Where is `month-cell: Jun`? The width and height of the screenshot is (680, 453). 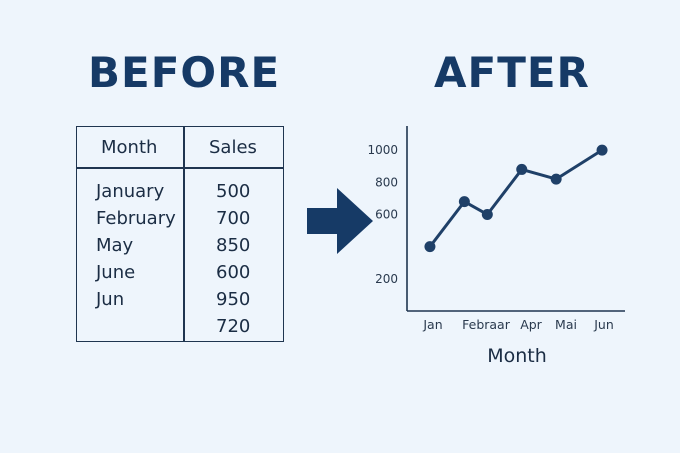
month-cell: Jun is located at coordinates (110, 299).